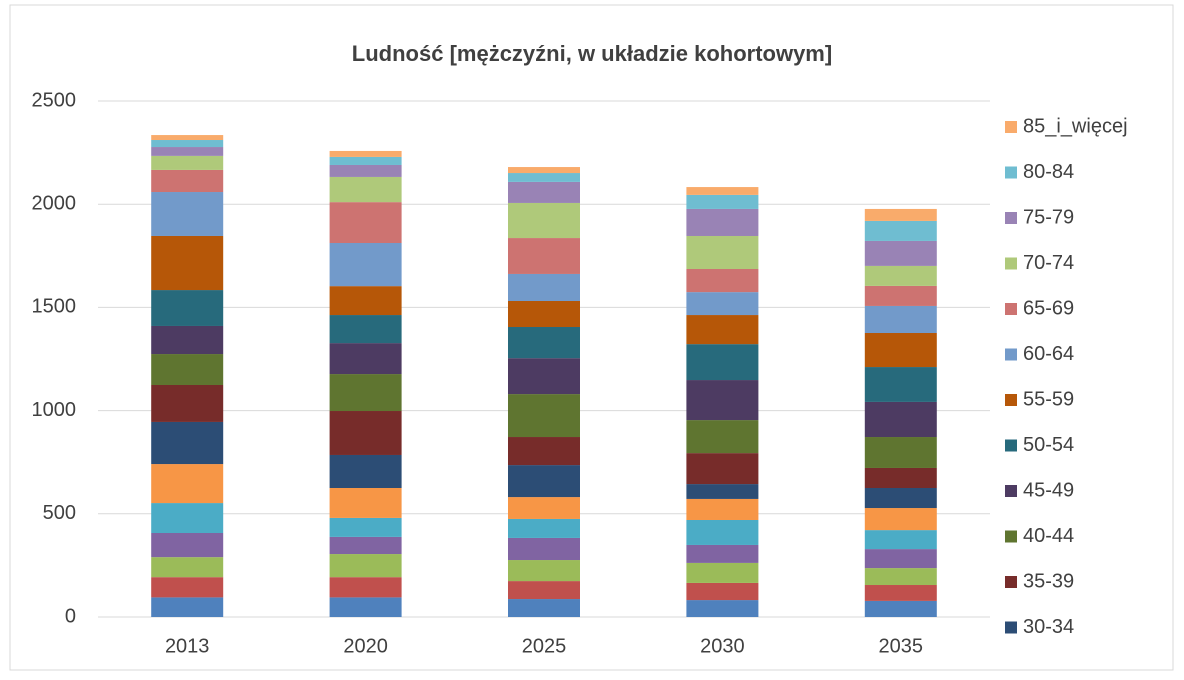  What do you see at coordinates (1075, 126) in the screenshot?
I see `legend-label: 85_i_więcej` at bounding box center [1075, 126].